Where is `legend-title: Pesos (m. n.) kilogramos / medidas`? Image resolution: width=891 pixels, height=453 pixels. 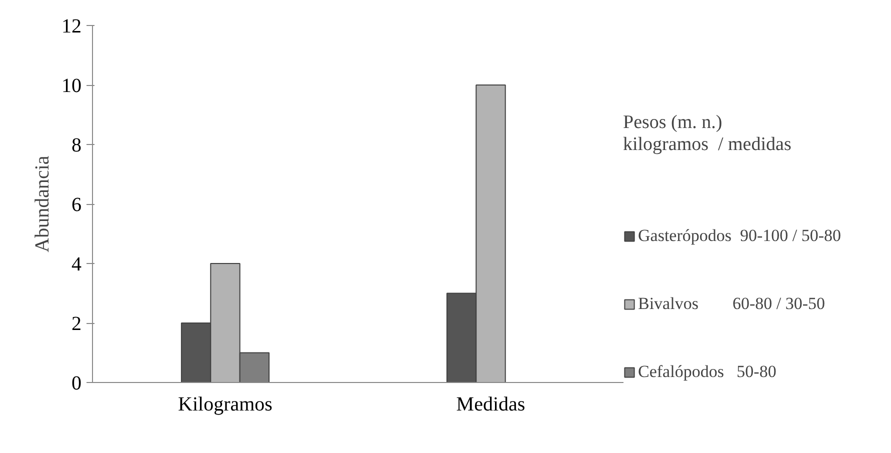 legend-title: Pesos (m. n.) kilogramos / medidas is located at coordinates (707, 134).